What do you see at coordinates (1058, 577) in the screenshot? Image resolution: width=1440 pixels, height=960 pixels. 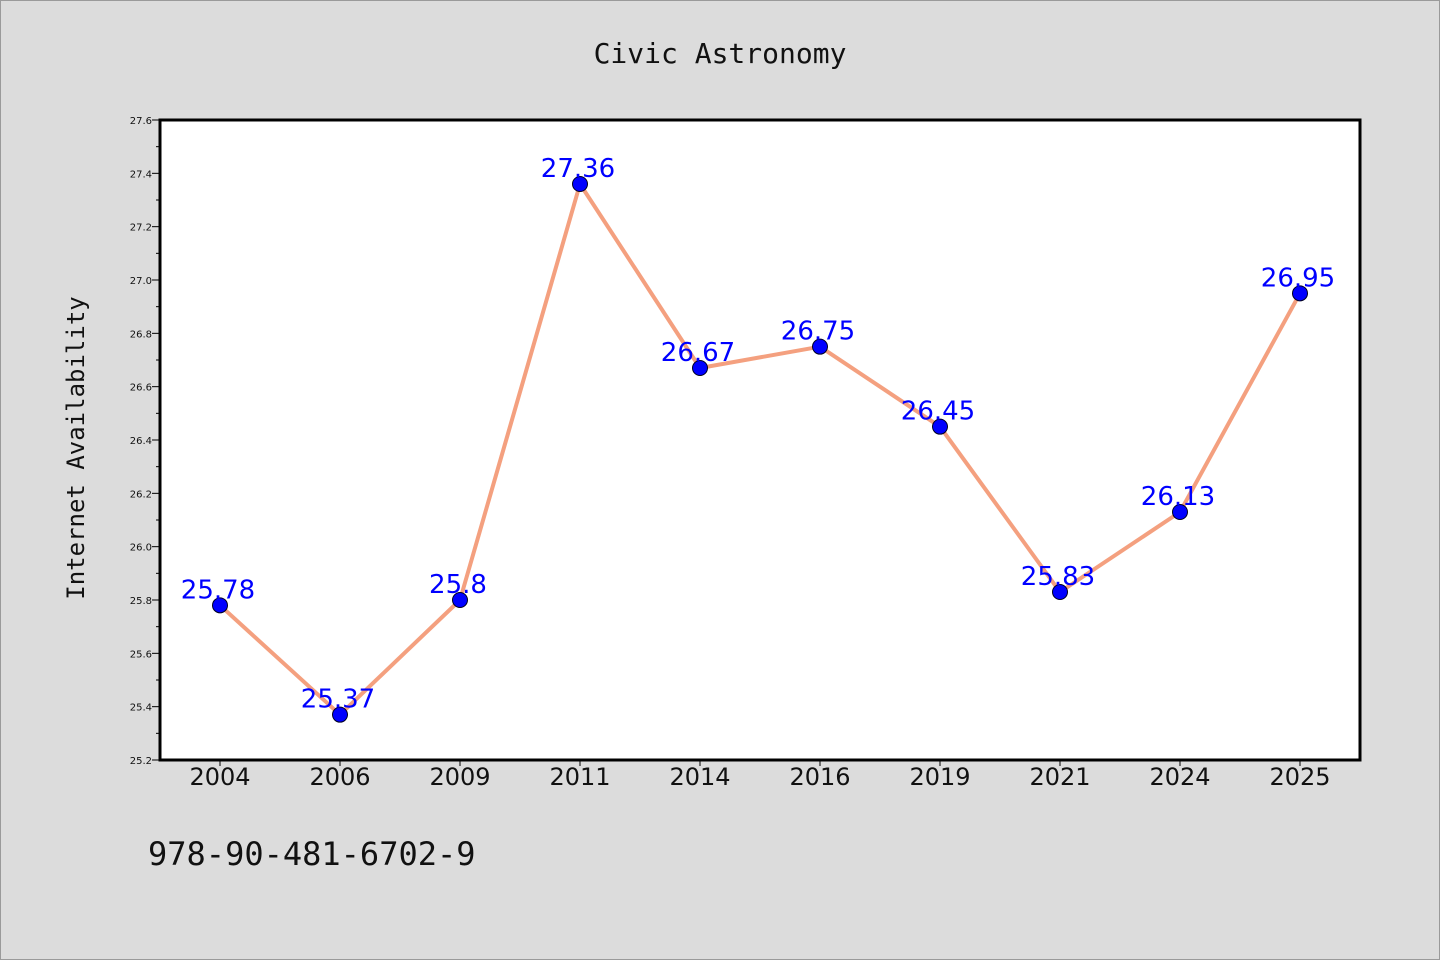 I see `data-label: 25.83` at bounding box center [1058, 577].